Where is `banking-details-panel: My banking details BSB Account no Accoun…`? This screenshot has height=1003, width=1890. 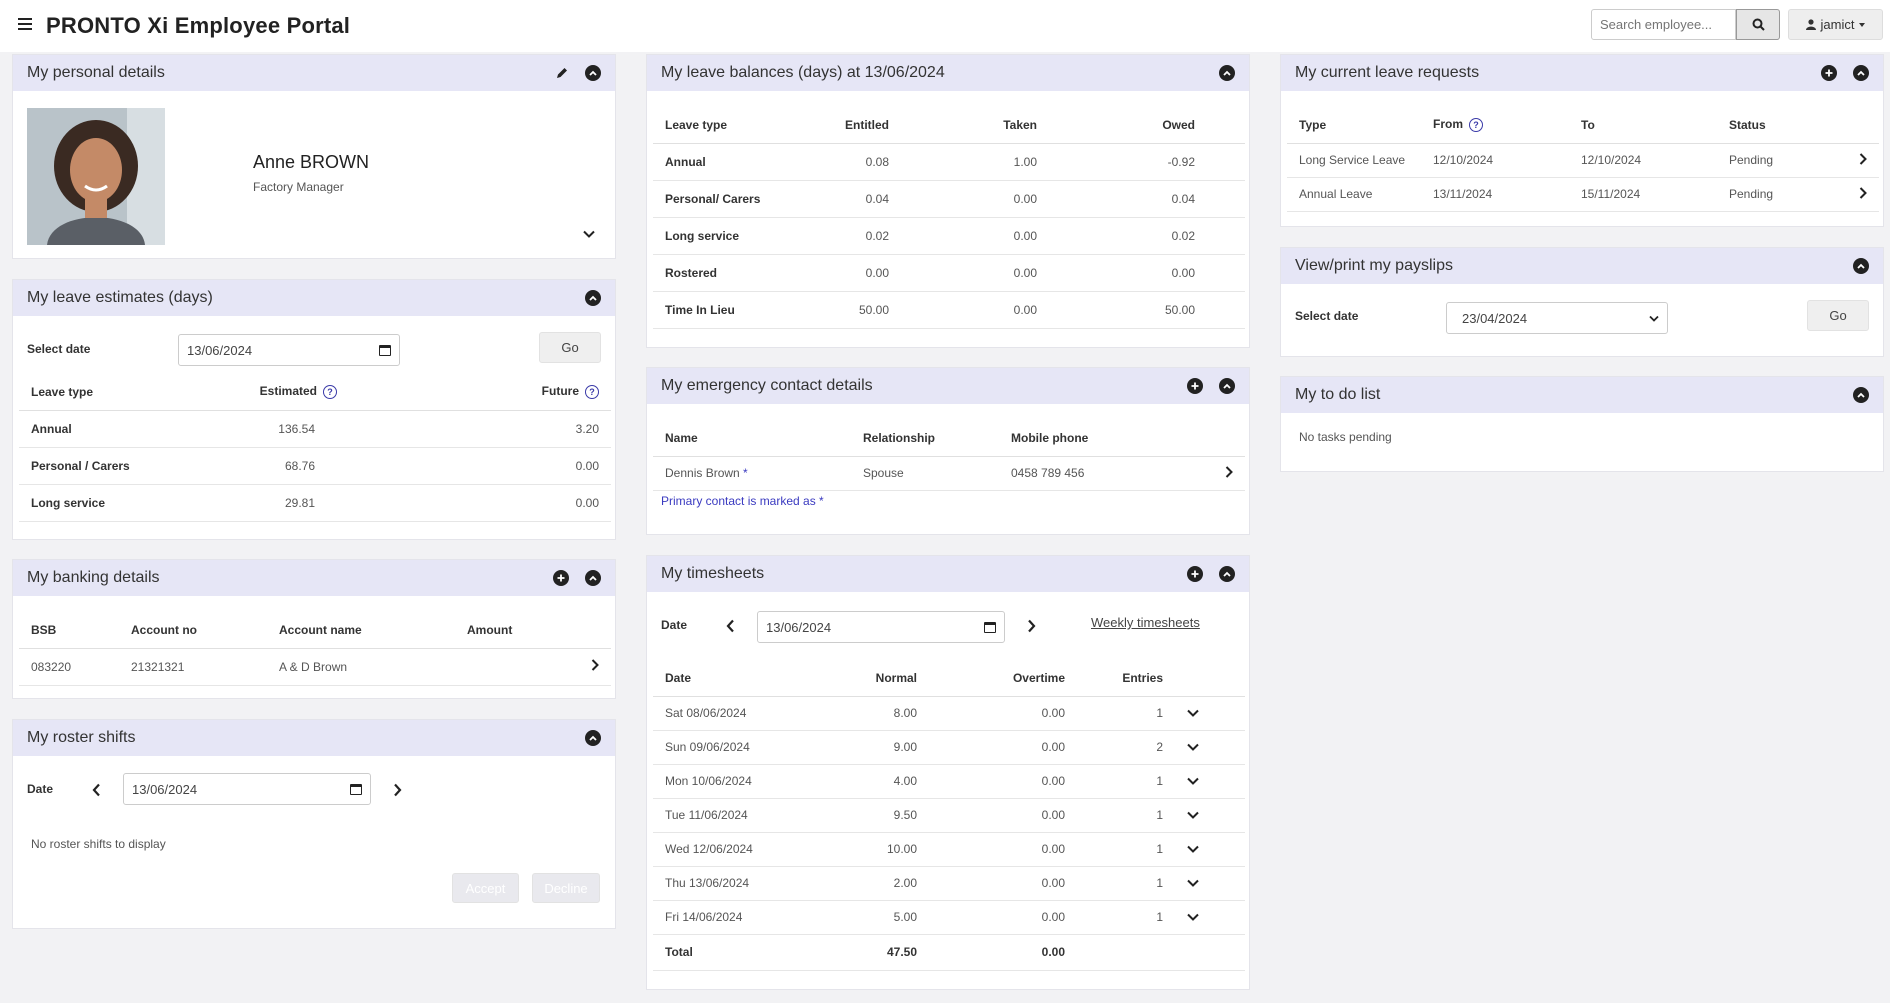 banking-details-panel: My banking details BSB Account no Accoun… is located at coordinates (314, 629).